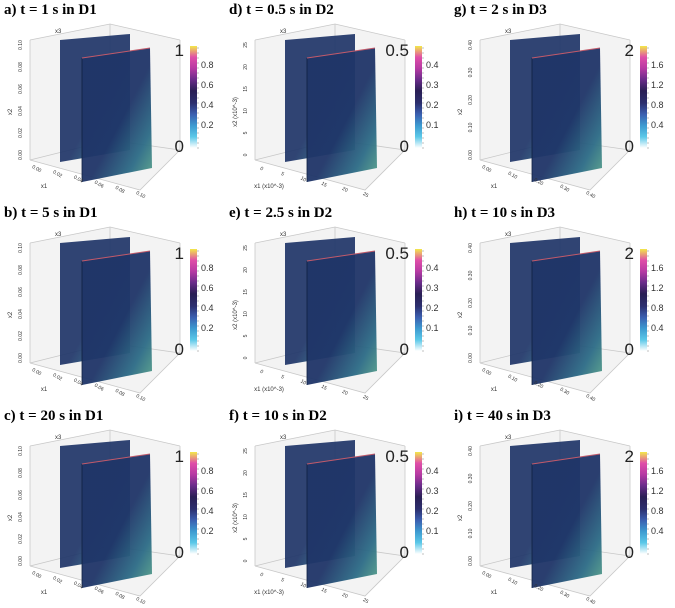  I want to click on colorbar-scale, so click(643, 97).